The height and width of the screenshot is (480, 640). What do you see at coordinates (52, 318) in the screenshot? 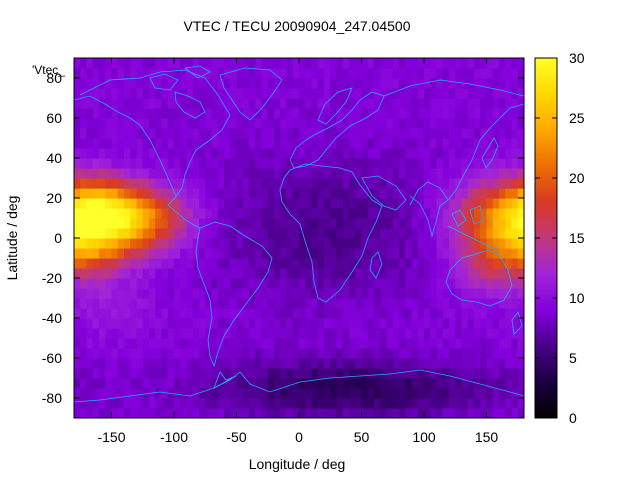
I see `y-tick-label: -40` at bounding box center [52, 318].